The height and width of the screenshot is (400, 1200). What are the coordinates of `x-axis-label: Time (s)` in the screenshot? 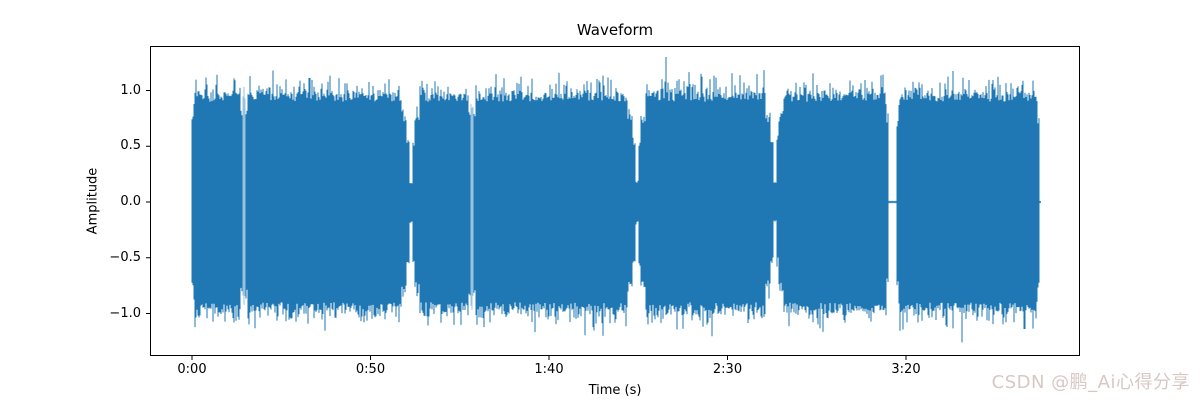 It's located at (615, 390).